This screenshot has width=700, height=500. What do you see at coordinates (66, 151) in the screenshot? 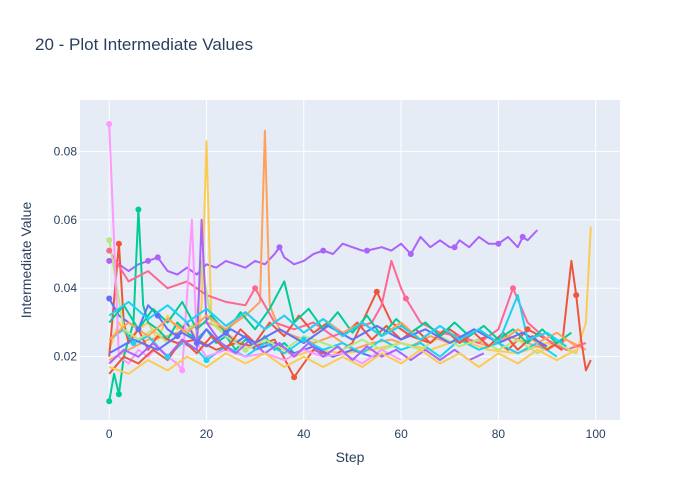
I see `y-tick-label: 0.08` at bounding box center [66, 151].